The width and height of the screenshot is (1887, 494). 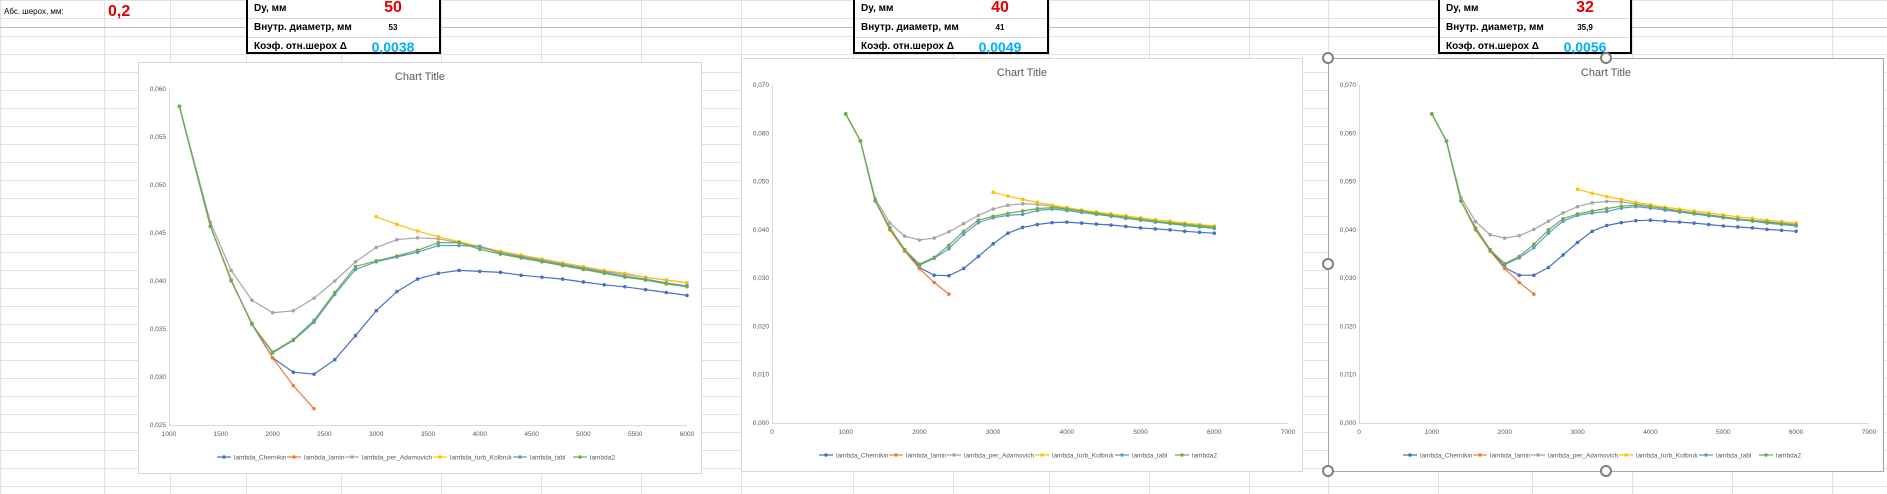 I want to click on series-line, so click(x=1030, y=189).